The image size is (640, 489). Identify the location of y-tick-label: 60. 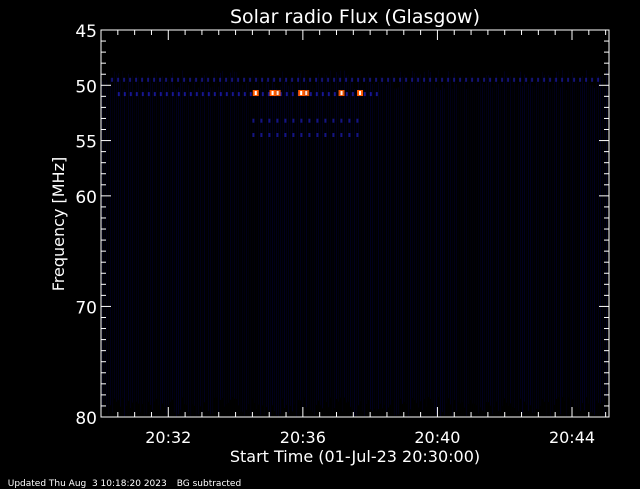
(86, 198).